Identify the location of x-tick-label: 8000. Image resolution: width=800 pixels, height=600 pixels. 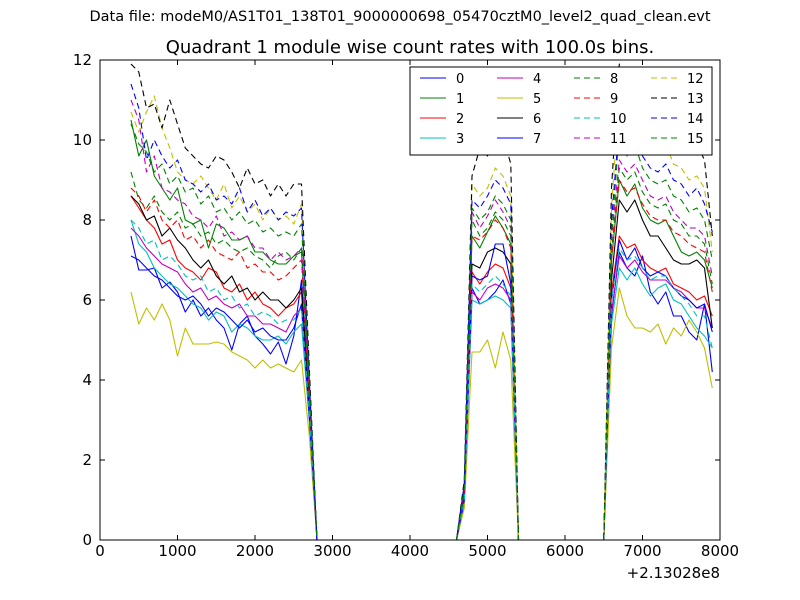
(720, 551).